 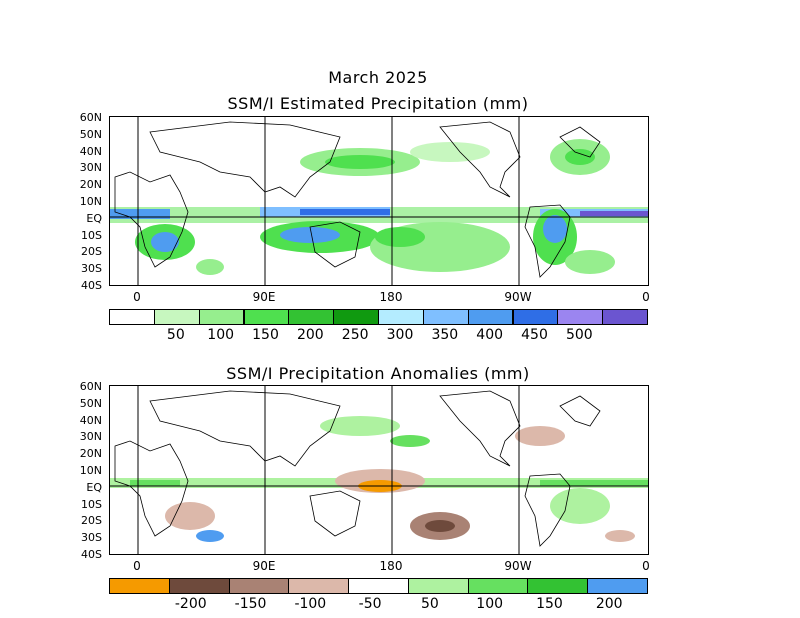 I want to click on precip-shading, so click(x=379, y=207).